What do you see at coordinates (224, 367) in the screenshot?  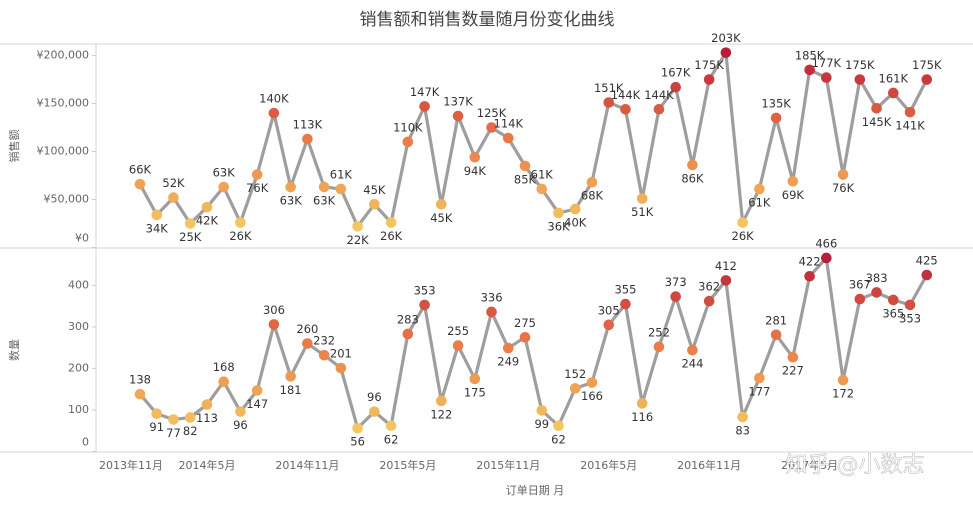 I see `data-label: 168` at bounding box center [224, 367].